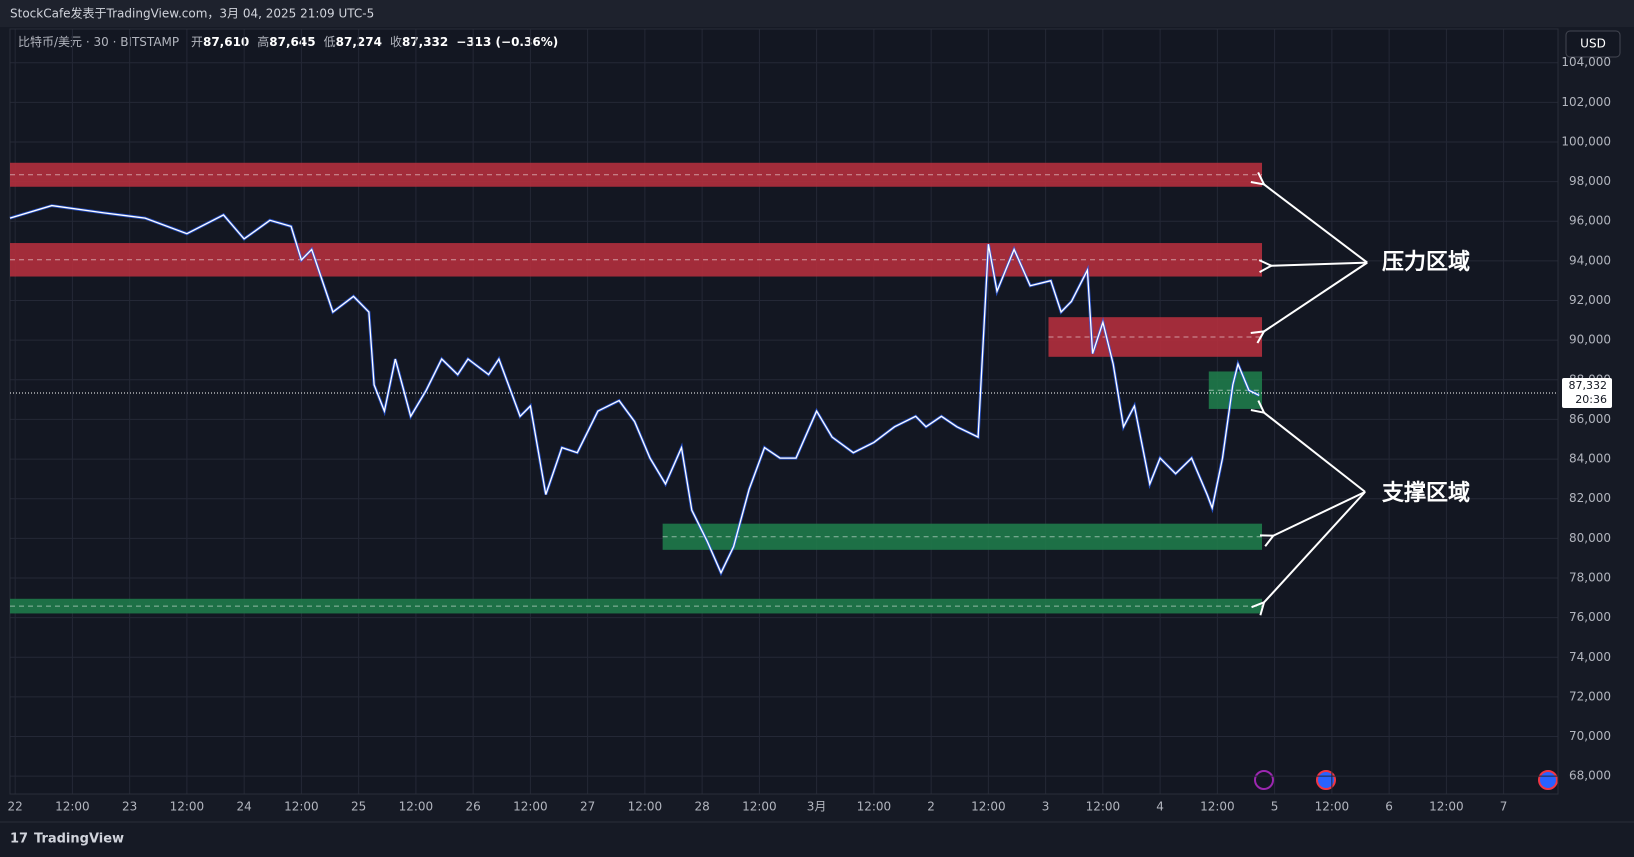  I want to click on x-tick-label: 4, so click(1160, 807).